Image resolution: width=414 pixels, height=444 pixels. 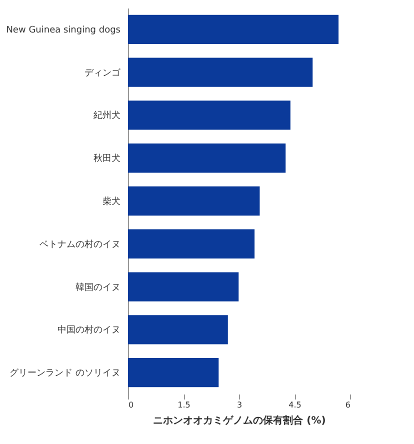 I want to click on y-tick-label: 韓国のイヌ, so click(x=98, y=287).